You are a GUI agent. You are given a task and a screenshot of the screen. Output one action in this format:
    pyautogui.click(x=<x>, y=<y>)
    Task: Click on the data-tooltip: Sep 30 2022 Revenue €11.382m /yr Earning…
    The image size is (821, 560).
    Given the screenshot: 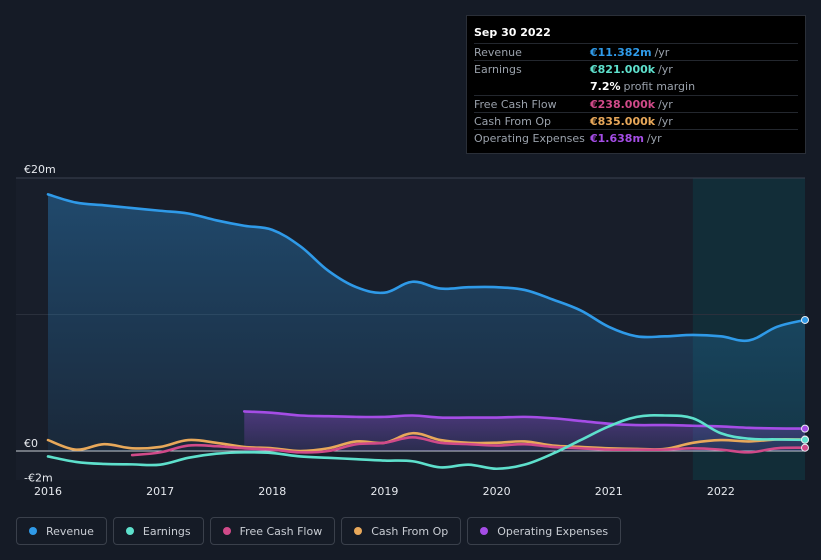 What is the action you would take?
    pyautogui.click(x=636, y=84)
    